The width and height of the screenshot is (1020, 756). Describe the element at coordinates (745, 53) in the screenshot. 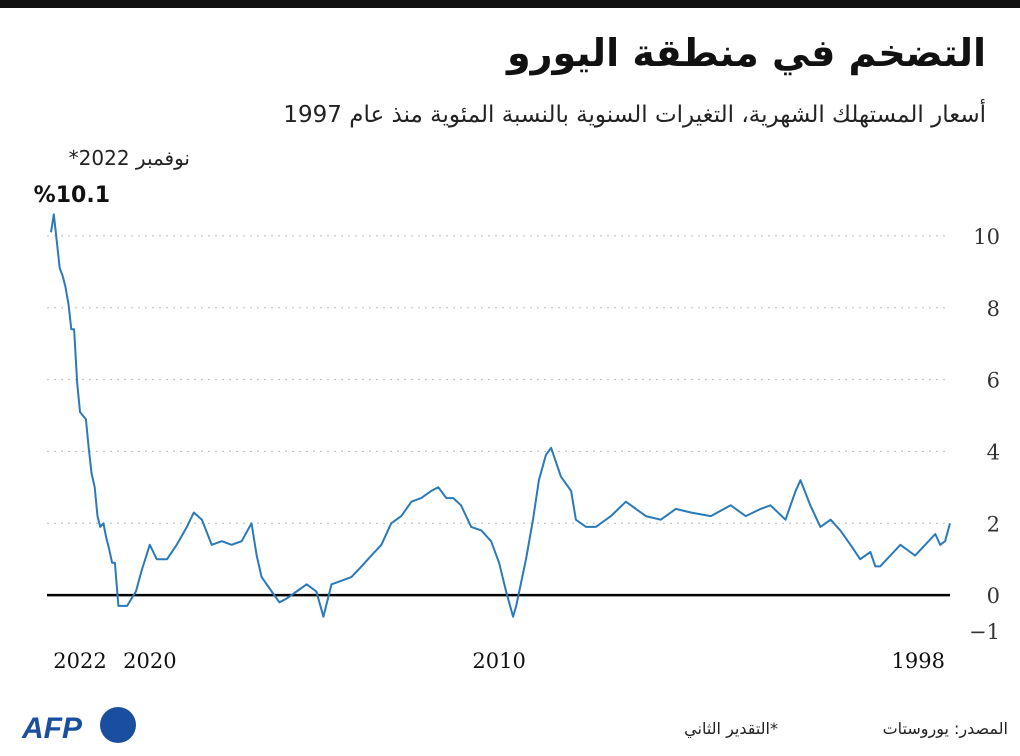

I see `chart-title: التضخم في منطقة اليورو` at that location.